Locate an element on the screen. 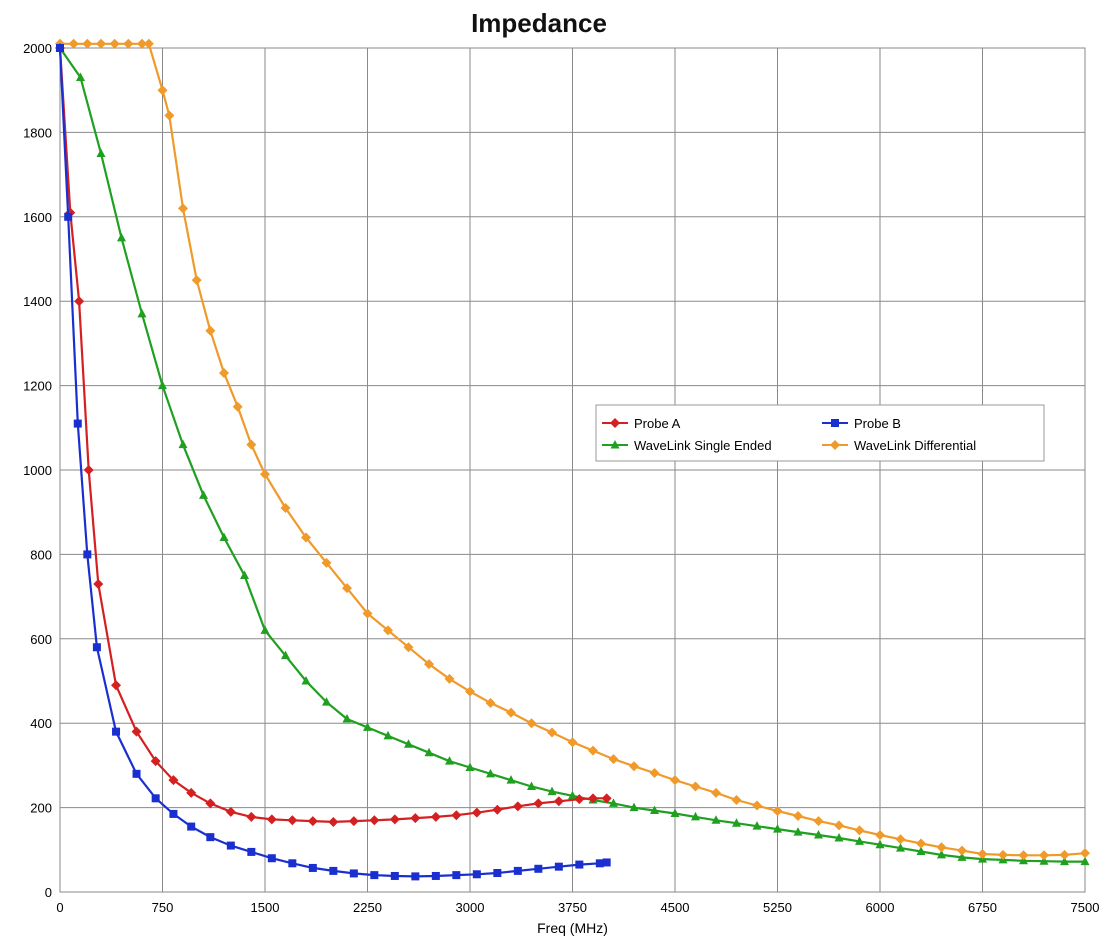 The height and width of the screenshot is (950, 1109). legend-label: WaveLink Differential is located at coordinates (915, 445).